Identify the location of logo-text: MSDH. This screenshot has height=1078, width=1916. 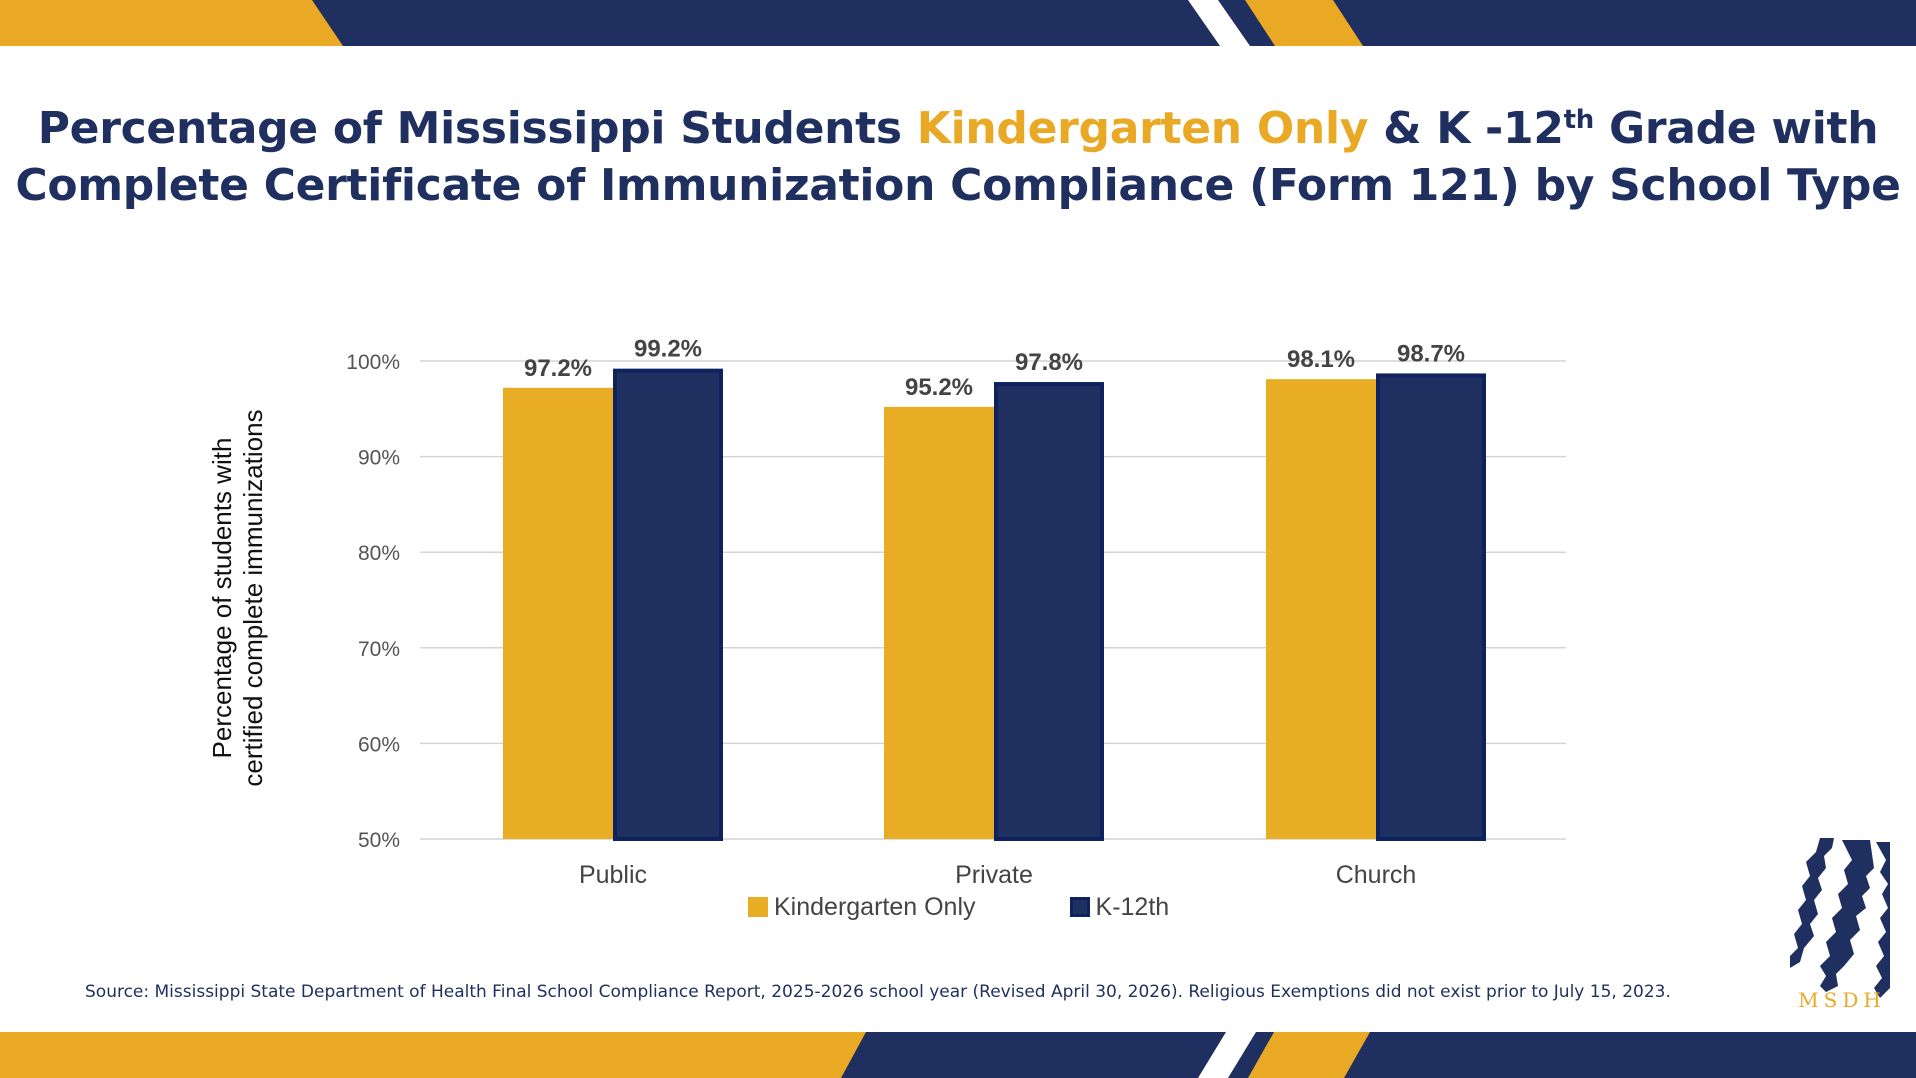
(1842, 1000).